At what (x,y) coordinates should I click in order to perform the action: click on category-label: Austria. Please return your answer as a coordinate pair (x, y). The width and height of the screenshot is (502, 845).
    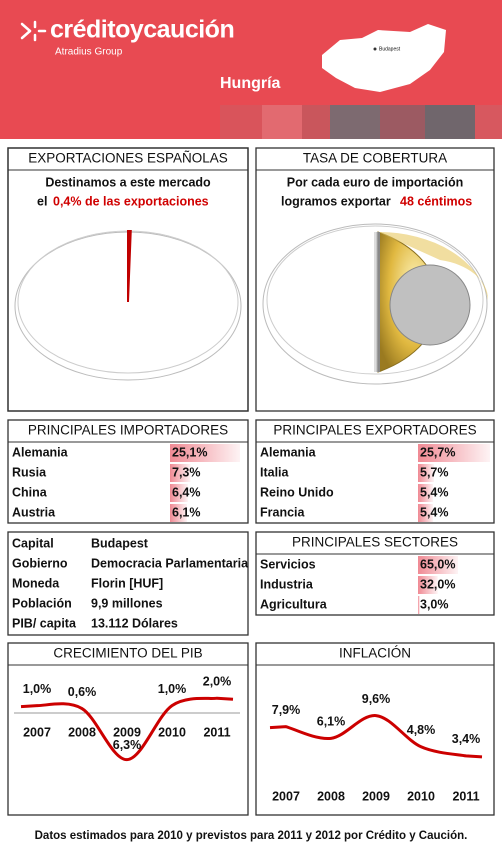
    Looking at the image, I should click on (34, 512).